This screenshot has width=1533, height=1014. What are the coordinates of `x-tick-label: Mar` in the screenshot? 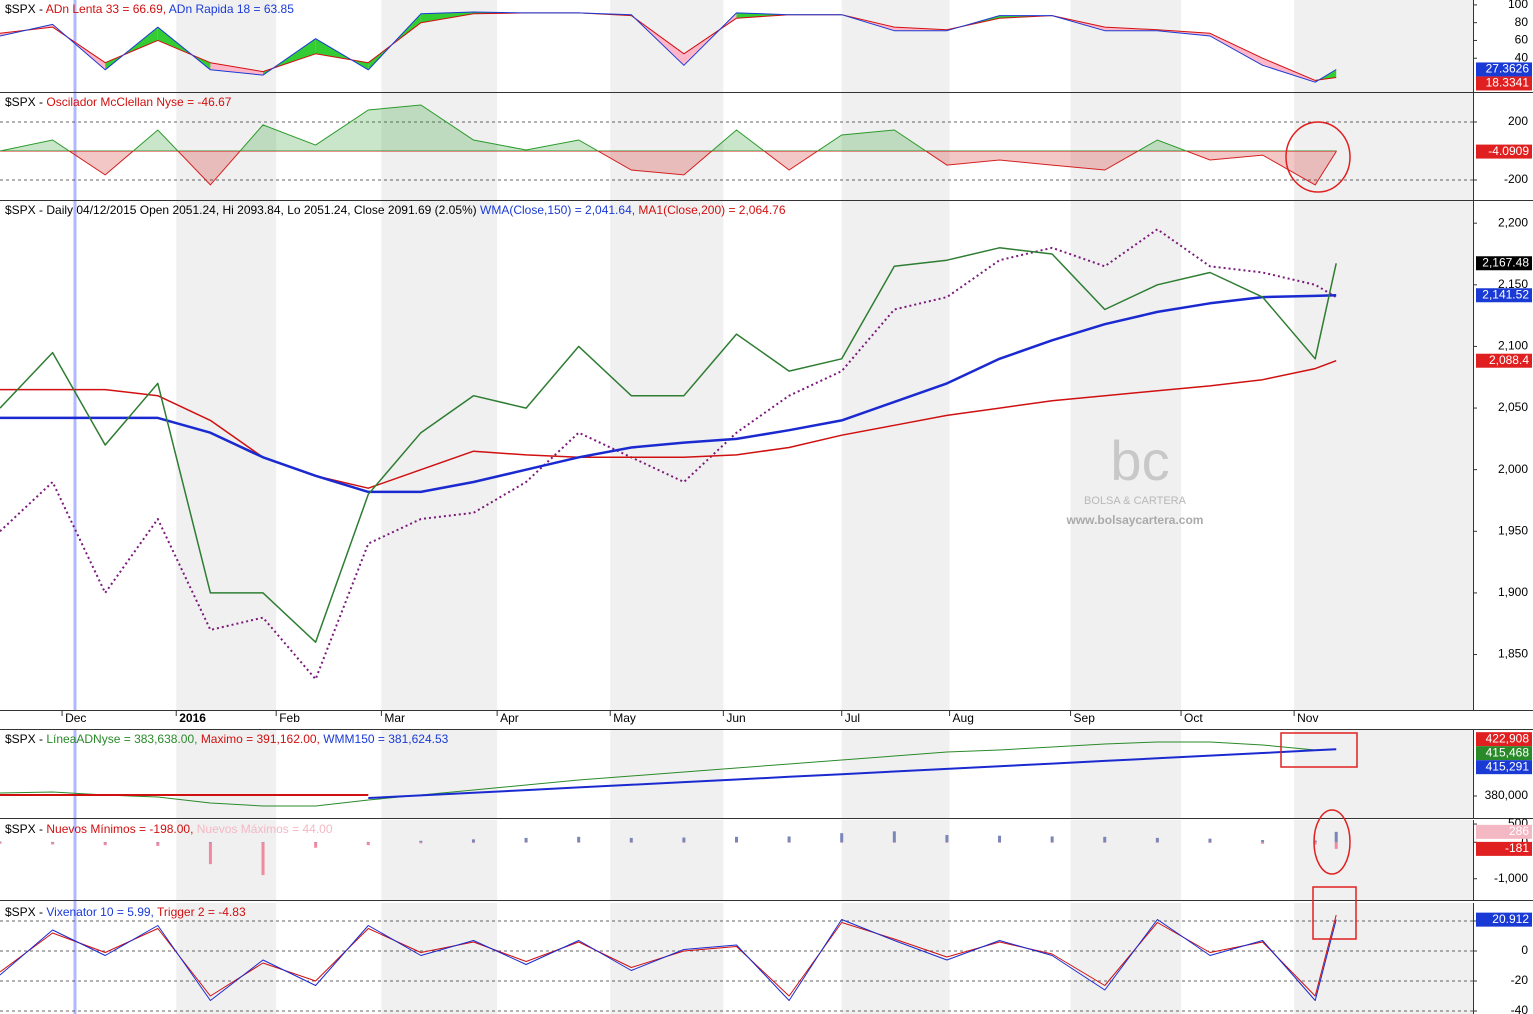 It's located at (394, 718).